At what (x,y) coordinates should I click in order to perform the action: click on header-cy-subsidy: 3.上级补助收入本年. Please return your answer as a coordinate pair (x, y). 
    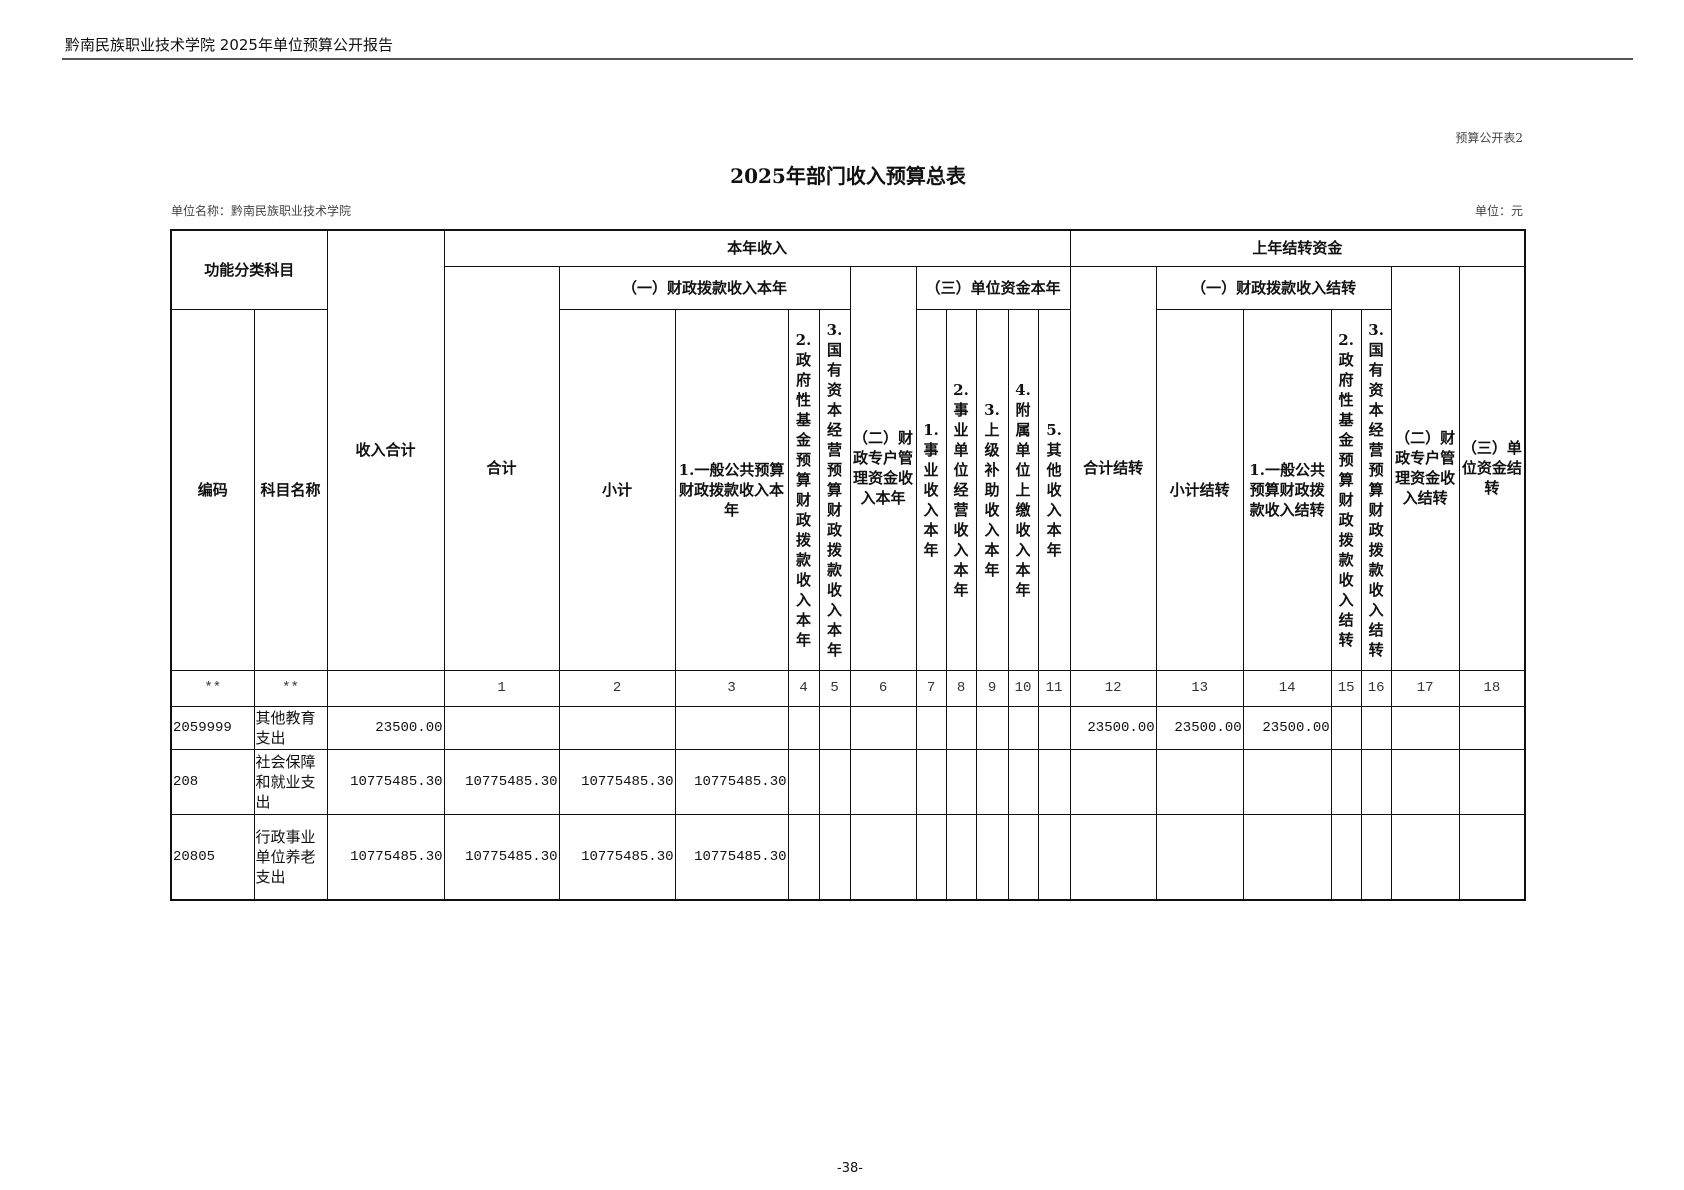
    Looking at the image, I should click on (992, 489).